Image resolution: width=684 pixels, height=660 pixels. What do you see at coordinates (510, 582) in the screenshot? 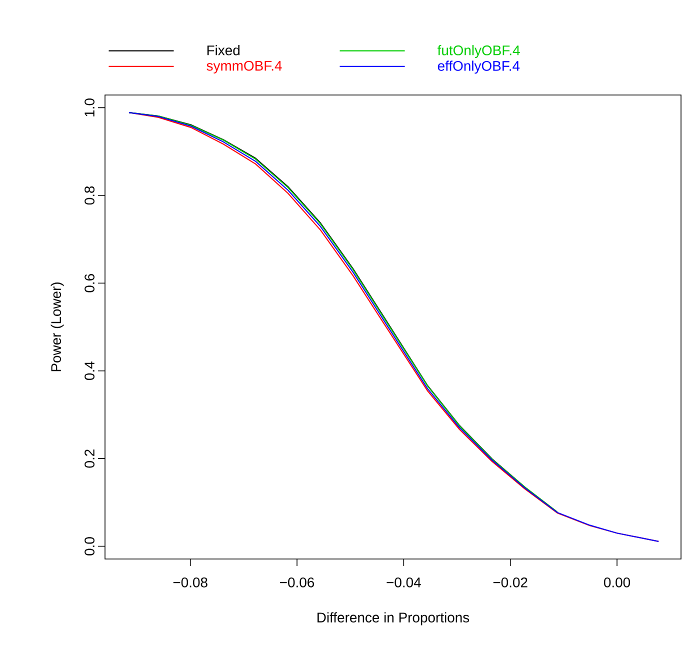
I see `x-tick-label: −0.02` at bounding box center [510, 582].